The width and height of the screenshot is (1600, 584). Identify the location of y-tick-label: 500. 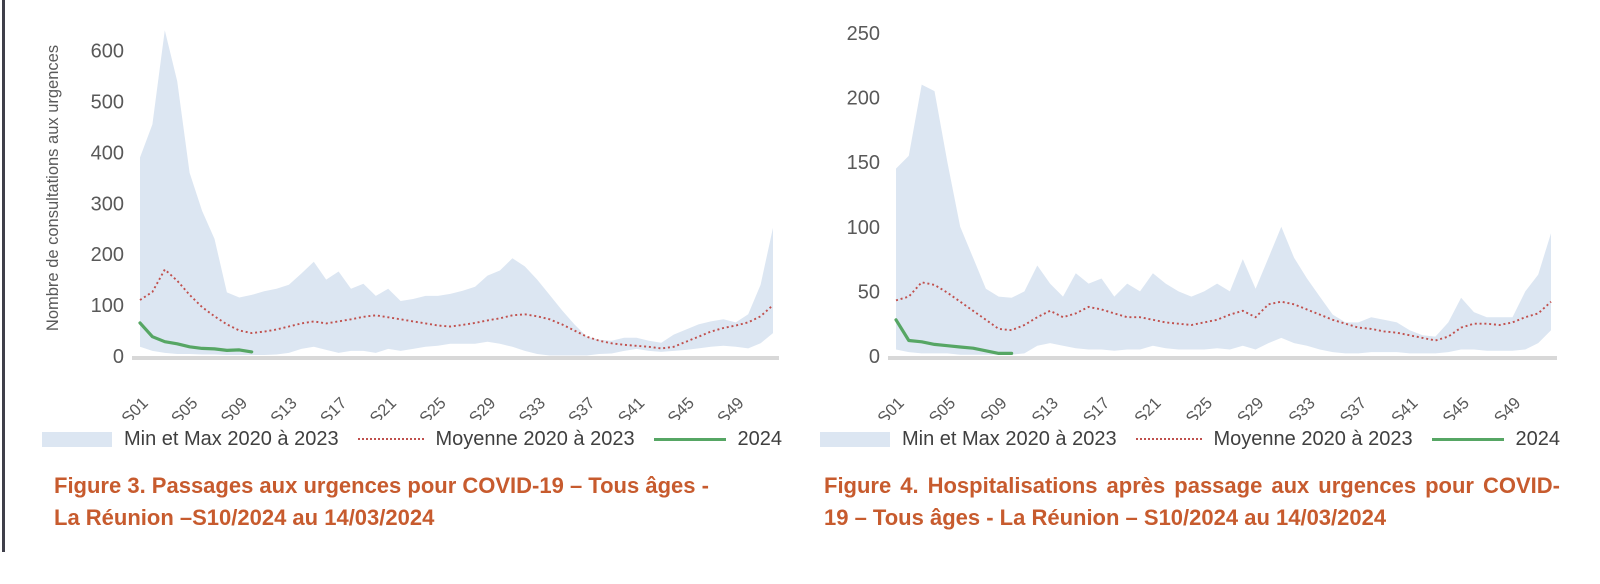
(107, 102).